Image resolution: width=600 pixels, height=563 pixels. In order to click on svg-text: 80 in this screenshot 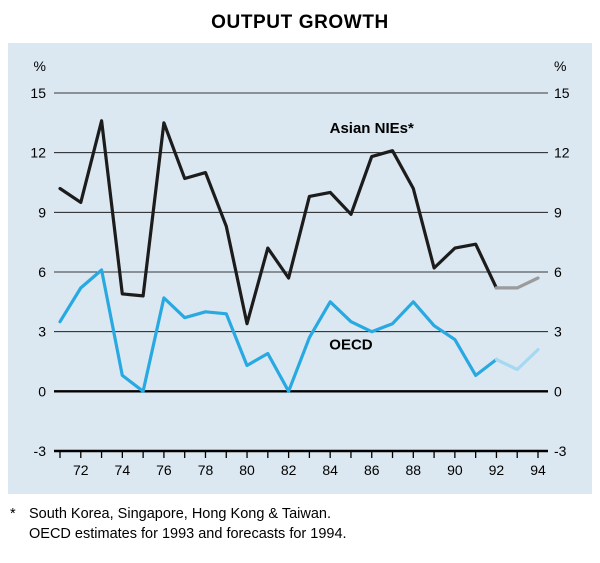, I will do `click(247, 470)`.